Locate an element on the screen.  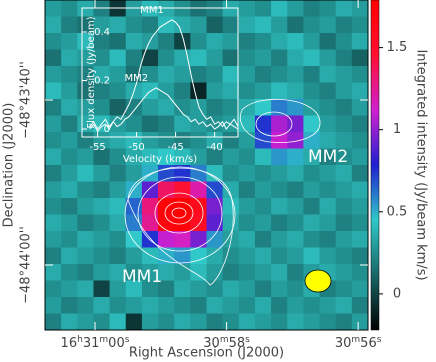
y-axis-title: Declination (J2000) is located at coordinates (9, 165).